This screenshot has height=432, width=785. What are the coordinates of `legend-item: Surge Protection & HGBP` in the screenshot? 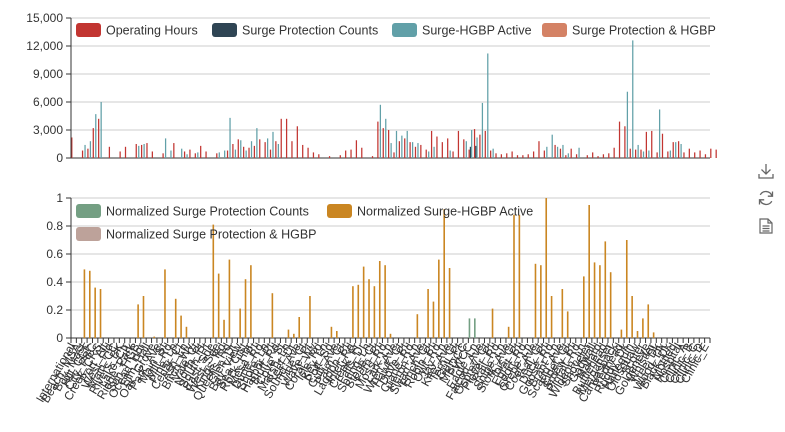 It's located at (629, 30).